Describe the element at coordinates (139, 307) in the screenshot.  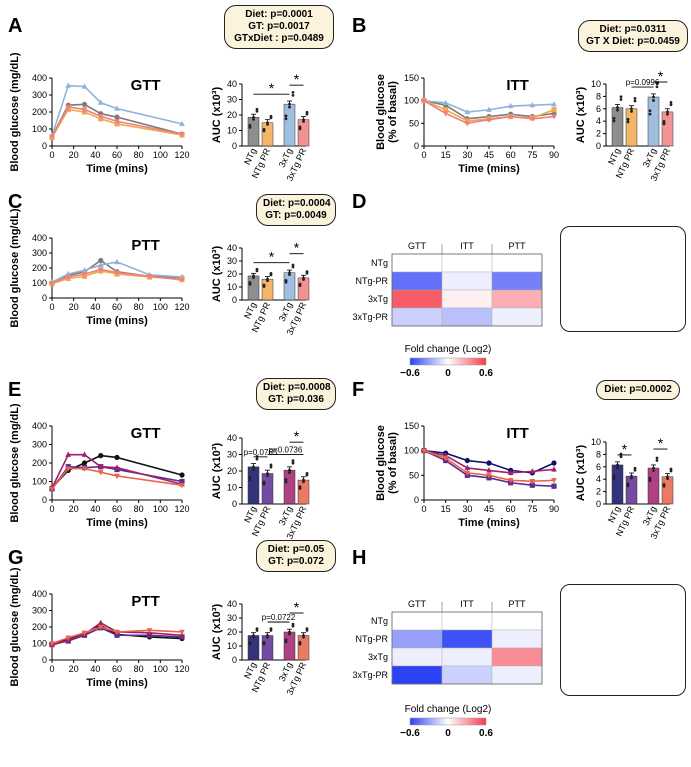
I see `x-tick-label: 80` at that location.